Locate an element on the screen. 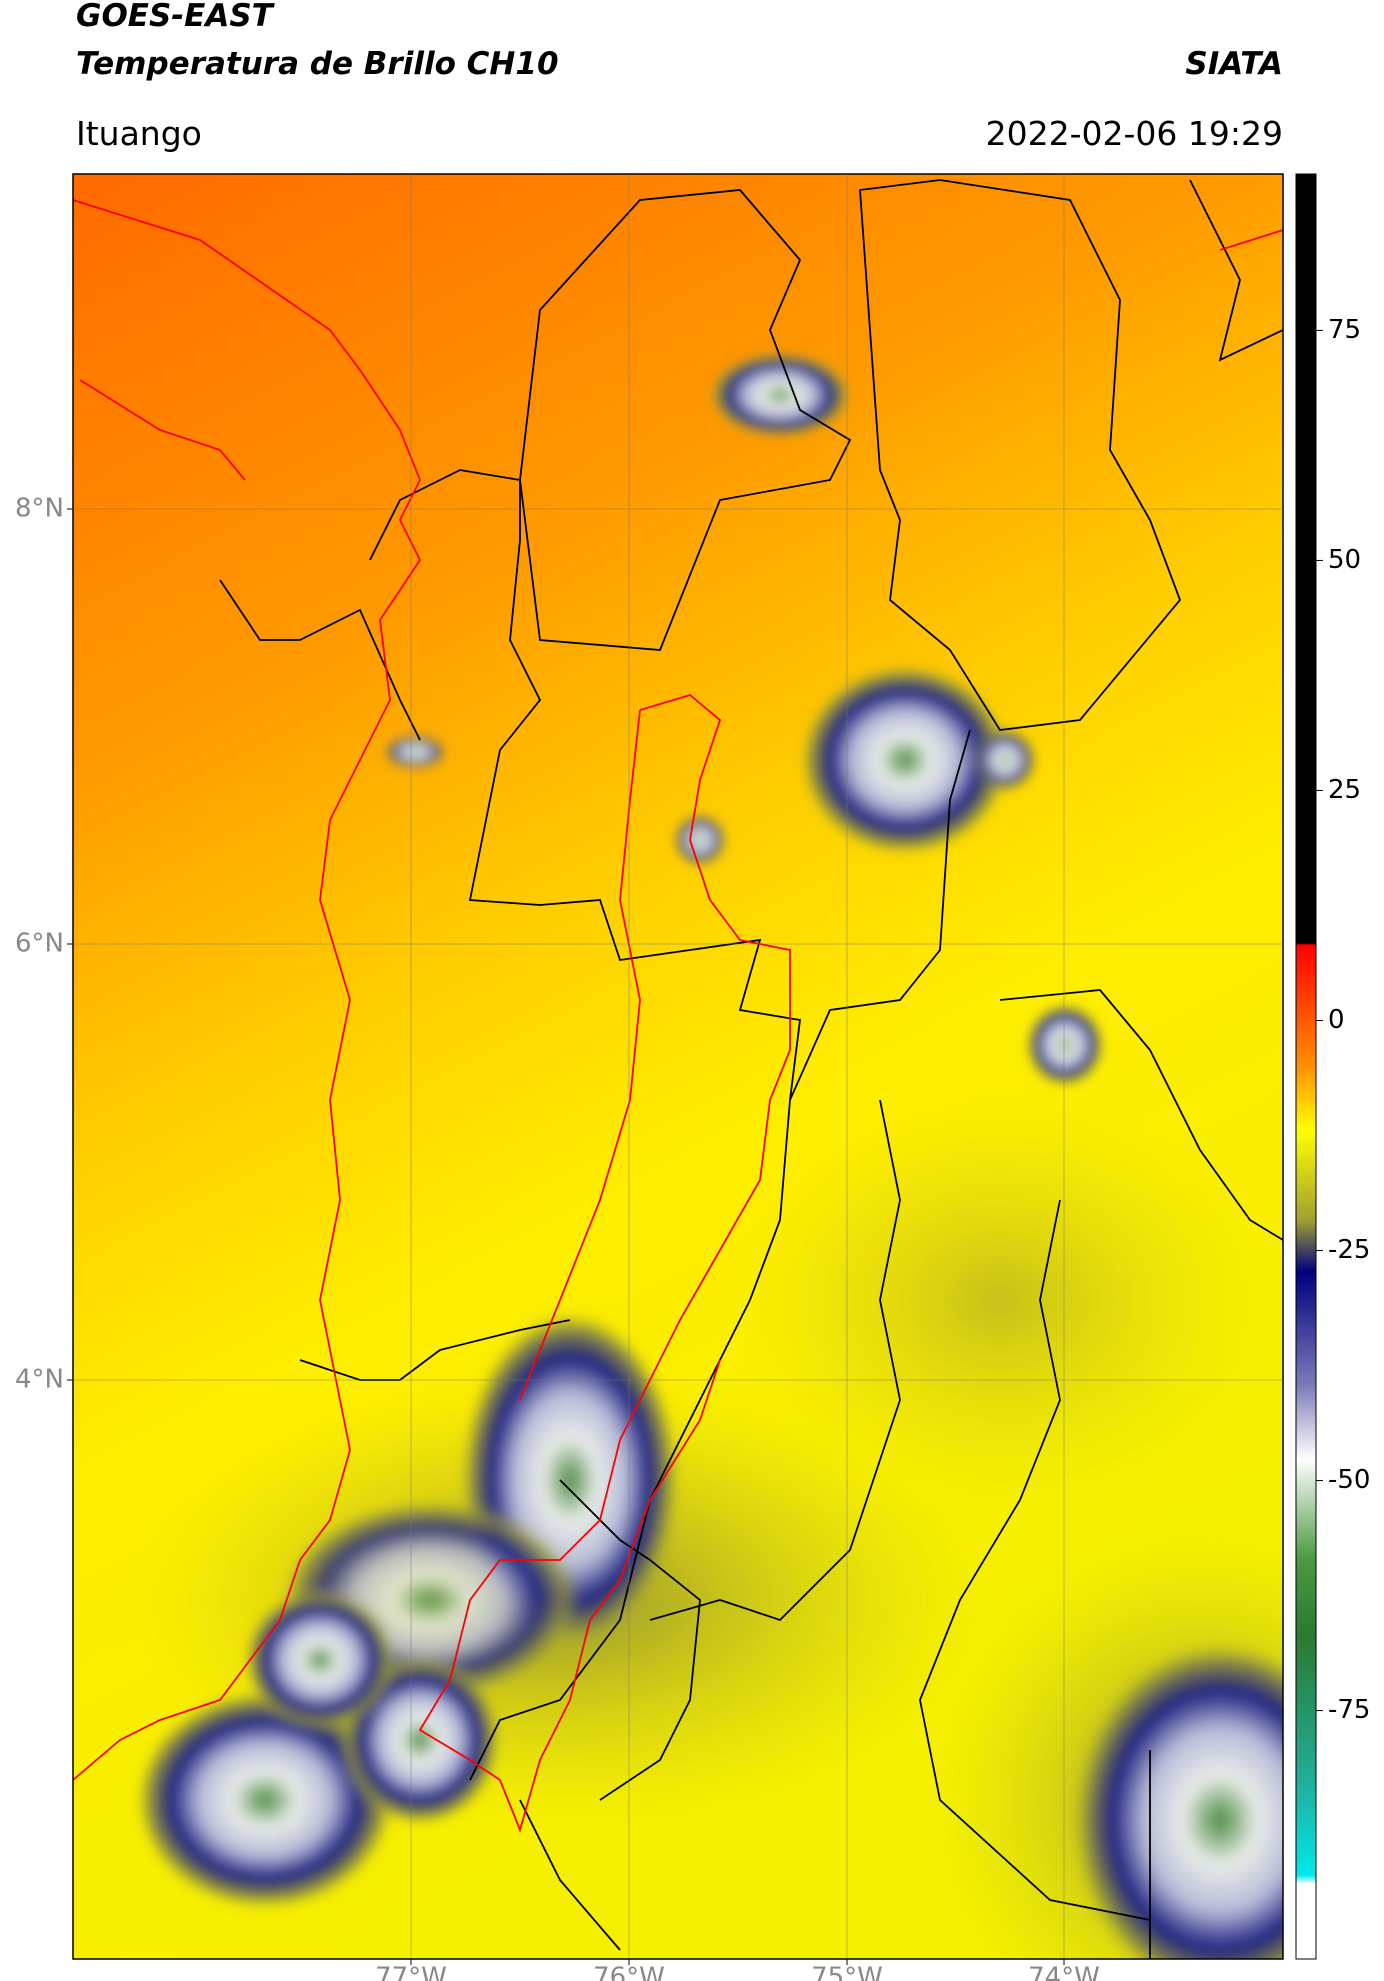  colorbar-tick-label: -25 is located at coordinates (1349, 1250).